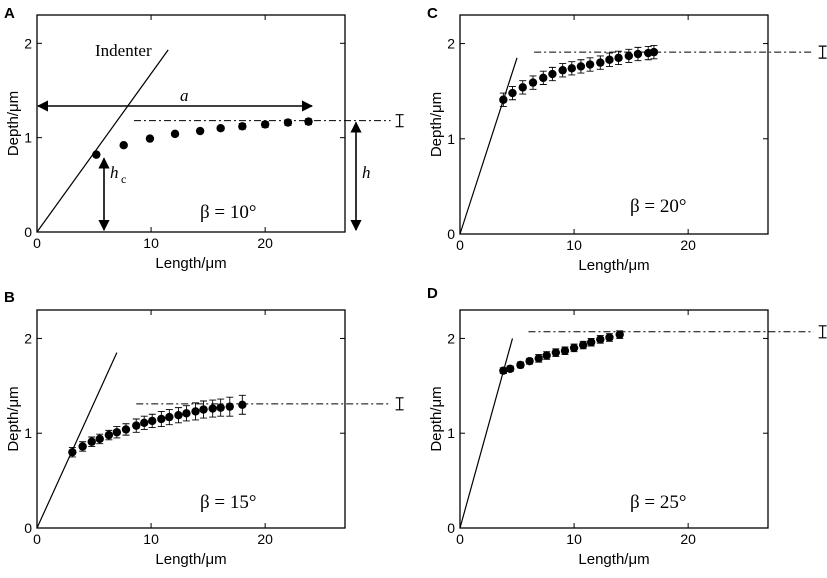  Describe the element at coordinates (9, 13) in the screenshot. I see `panel-label: A` at that location.